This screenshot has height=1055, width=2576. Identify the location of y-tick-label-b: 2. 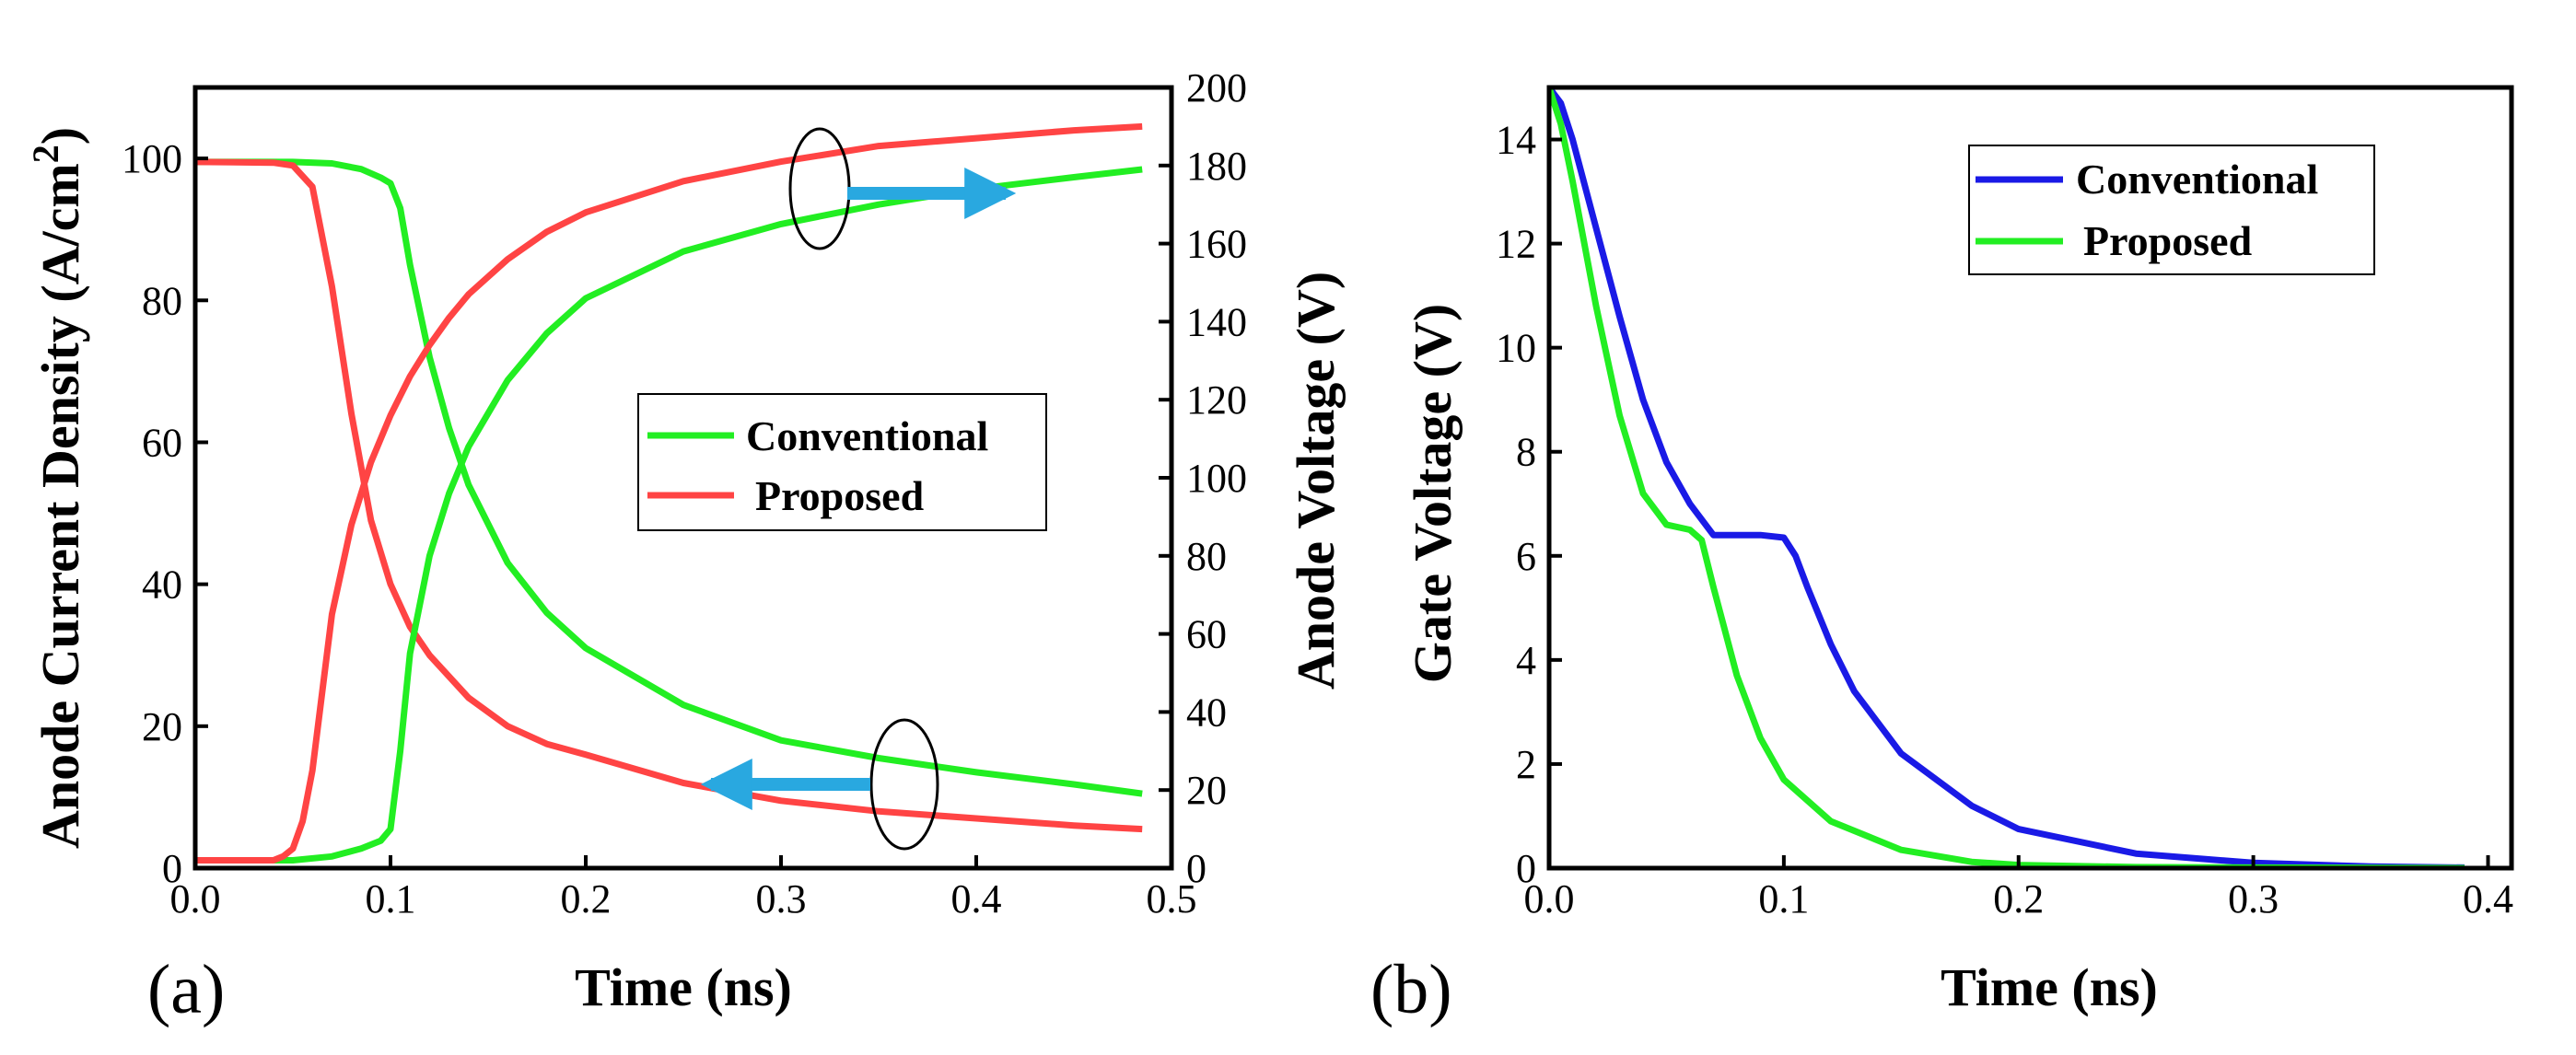
(1526, 764).